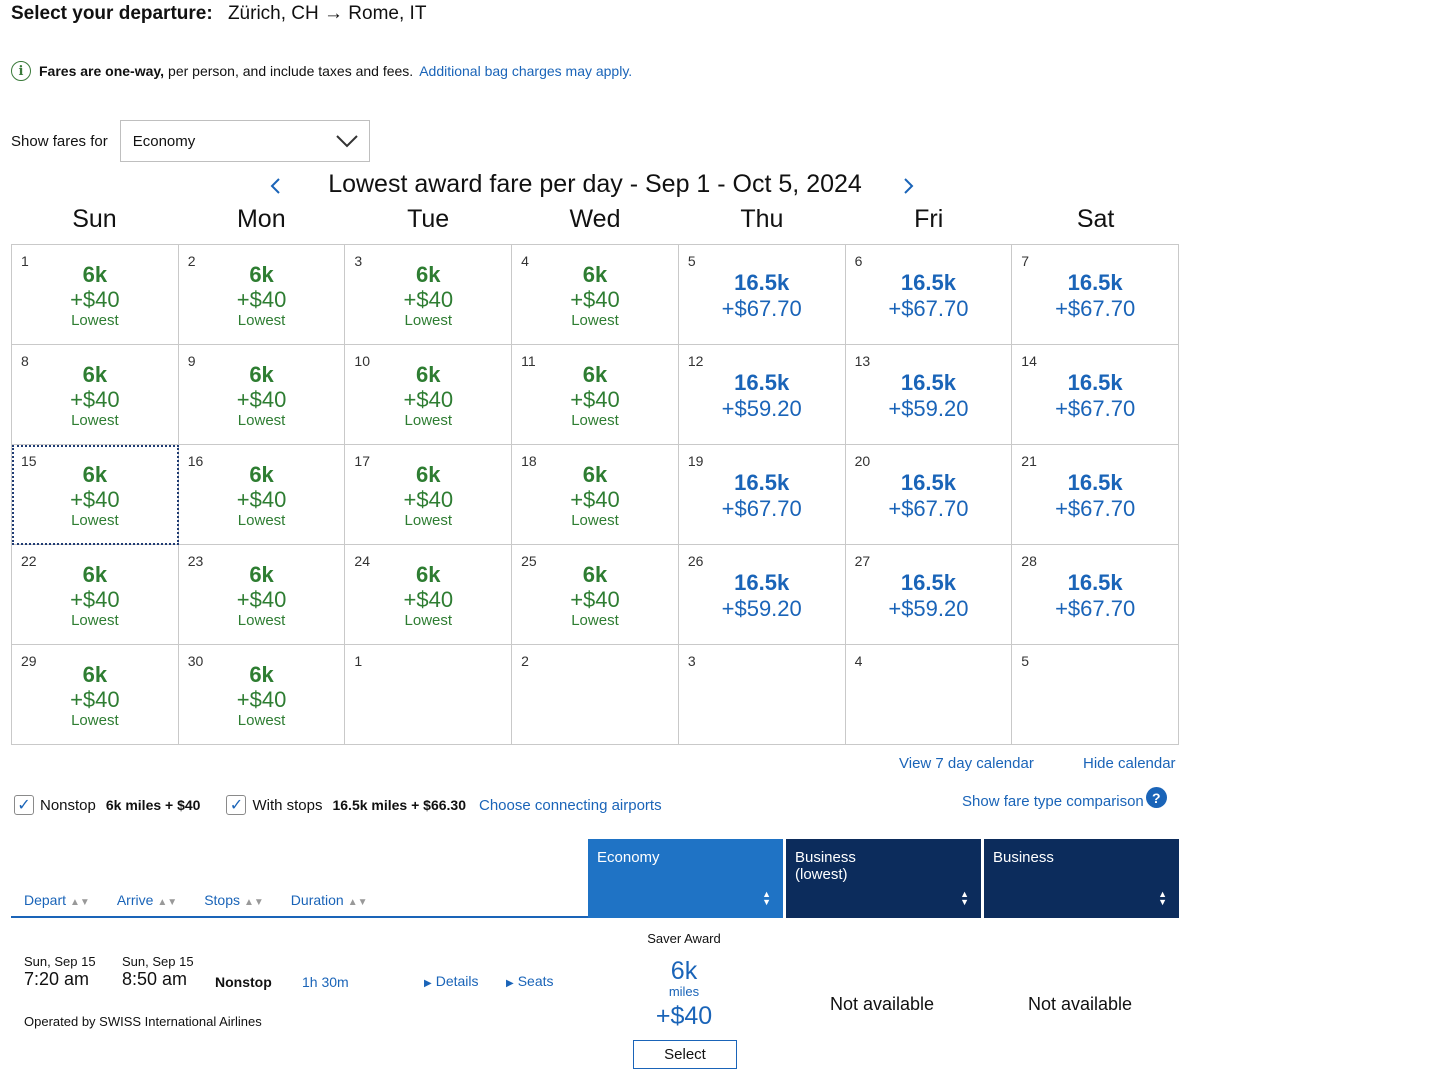 The height and width of the screenshot is (1082, 1440). Describe the element at coordinates (929, 295) in the screenshot. I see `calendar-day-cell: 6 16.5k +$67.70` at that location.